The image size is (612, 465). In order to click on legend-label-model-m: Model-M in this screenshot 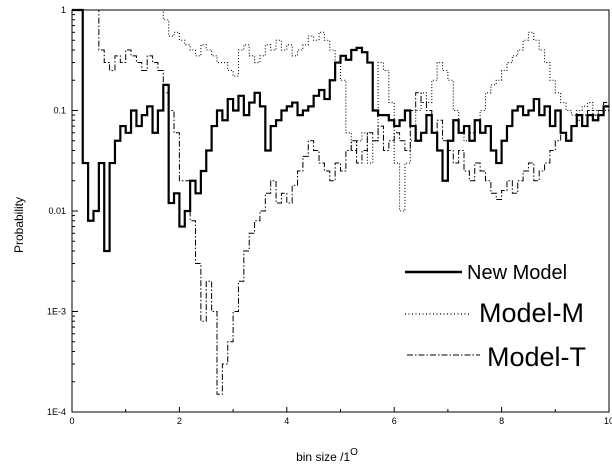, I will do `click(531, 313)`.